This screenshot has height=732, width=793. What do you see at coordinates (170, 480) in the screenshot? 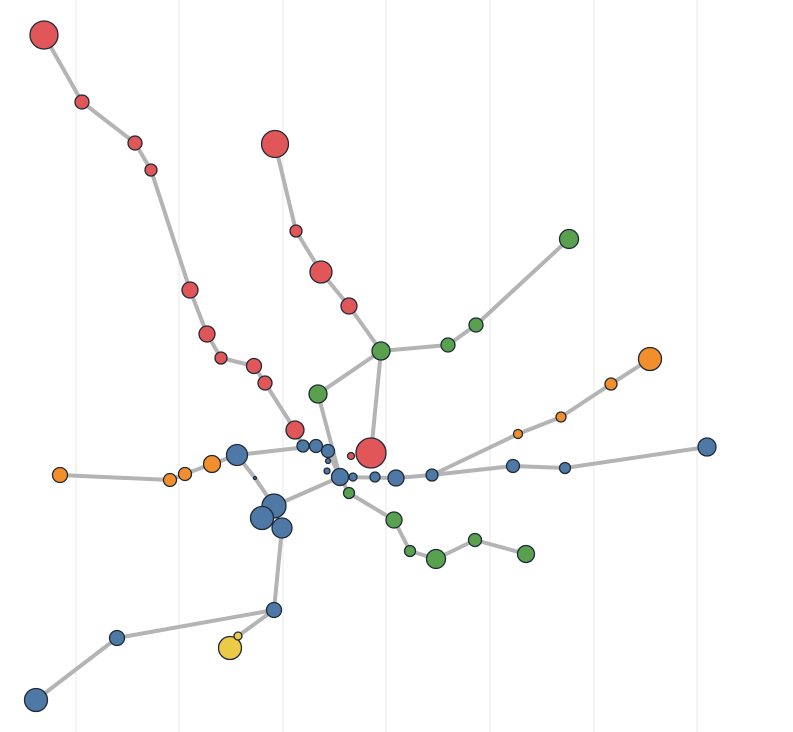
I see `node-orange-o2` at bounding box center [170, 480].